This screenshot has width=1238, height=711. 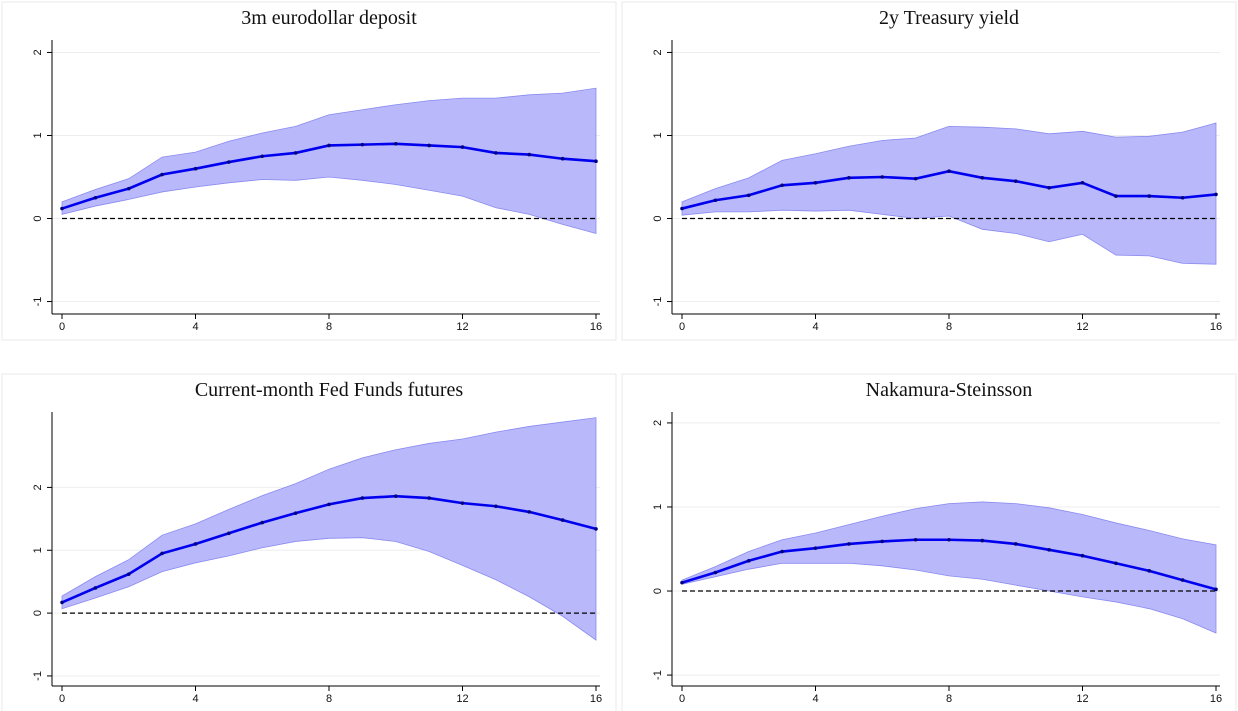 I want to click on panel-title: Current-month Fed Funds futures, so click(x=329, y=390).